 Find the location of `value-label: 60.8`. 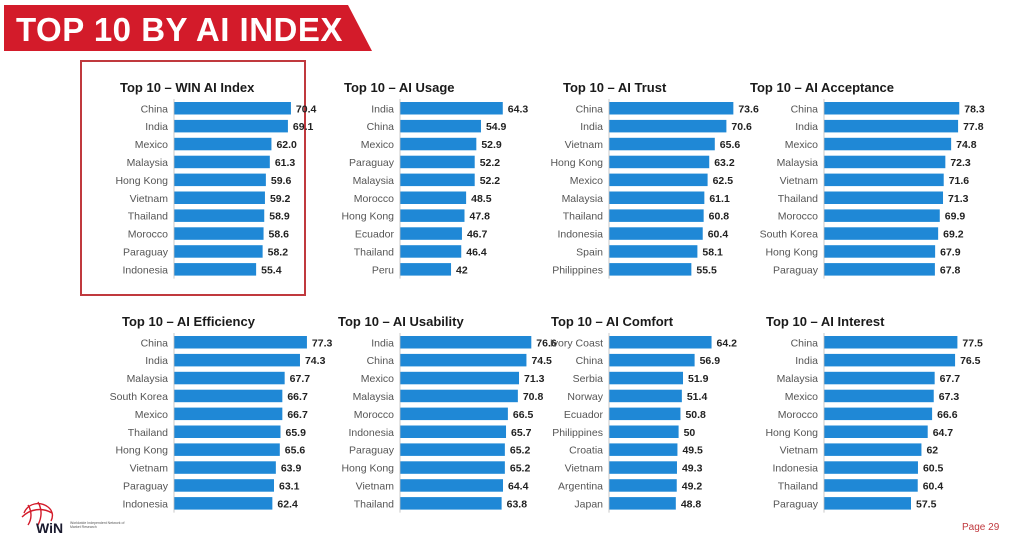

value-label: 60.8 is located at coordinates (719, 217).